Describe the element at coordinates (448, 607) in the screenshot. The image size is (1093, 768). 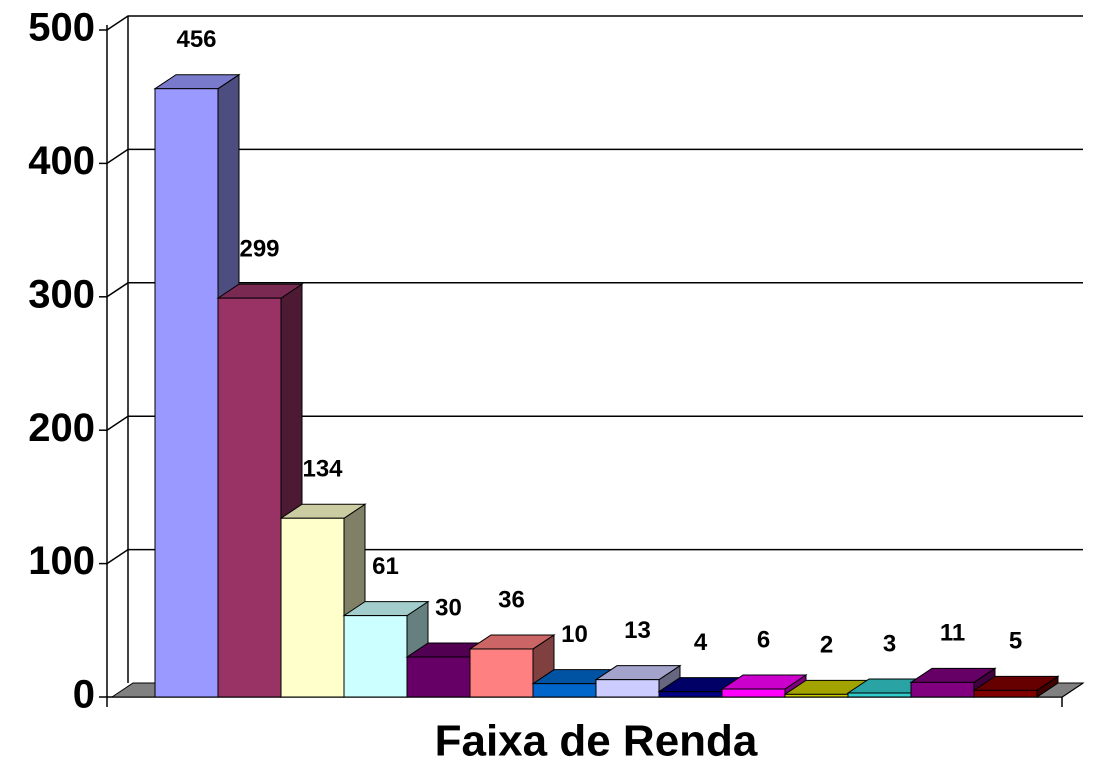
I see `data-label: 30` at that location.